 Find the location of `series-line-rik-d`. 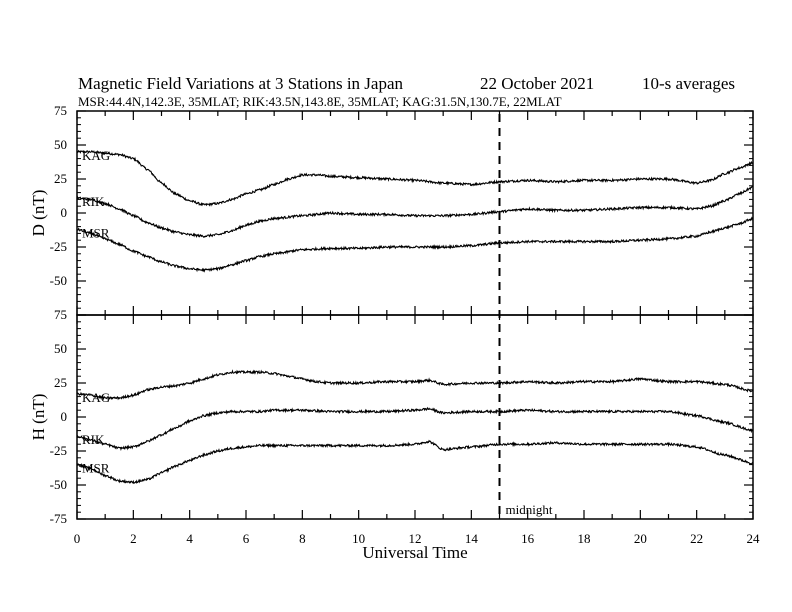

series-line-rik-d is located at coordinates (415, 212).